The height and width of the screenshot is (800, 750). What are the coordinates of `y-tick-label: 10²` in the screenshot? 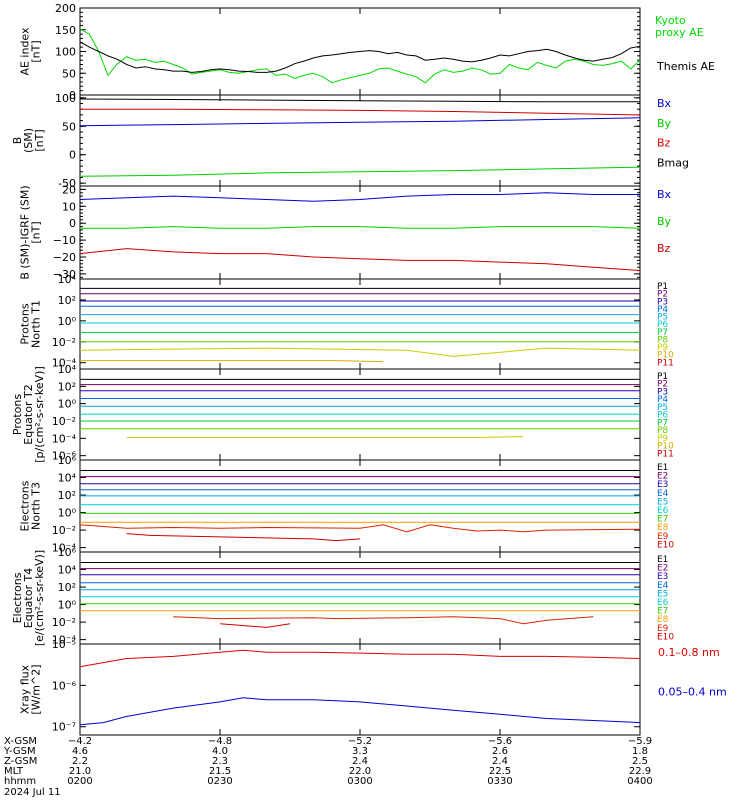 It's located at (67, 300).